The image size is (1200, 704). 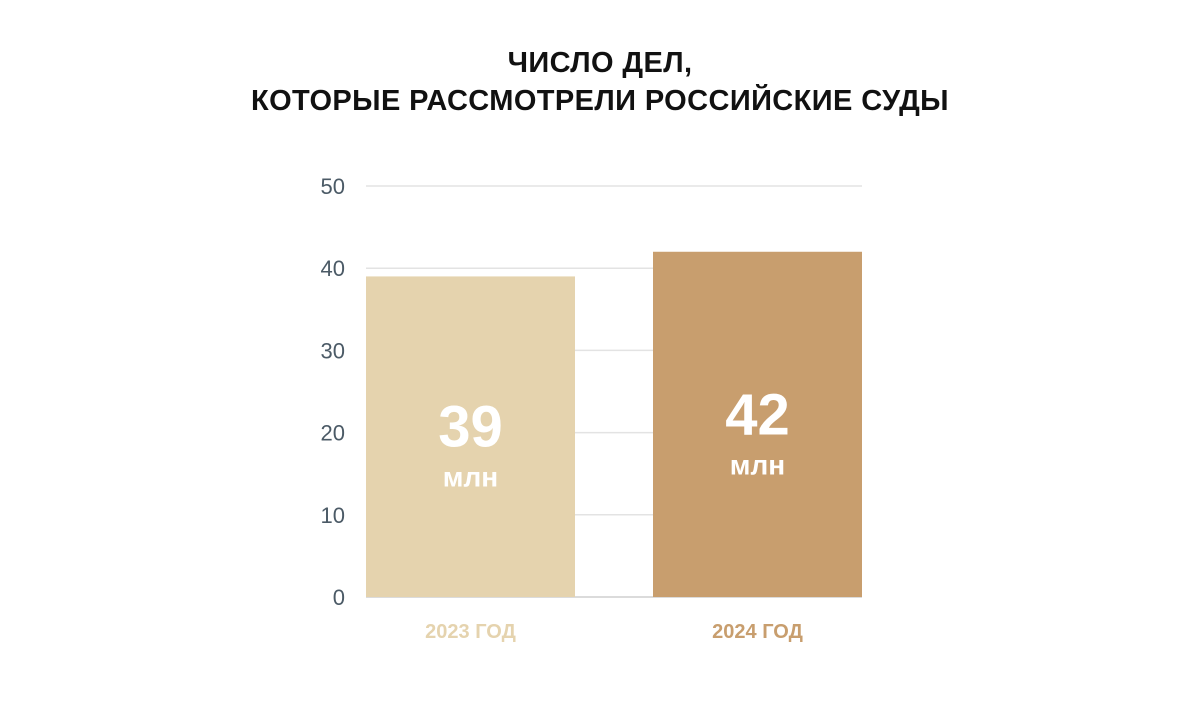 I want to click on y-tick-label-40: 40, so click(x=333, y=268).